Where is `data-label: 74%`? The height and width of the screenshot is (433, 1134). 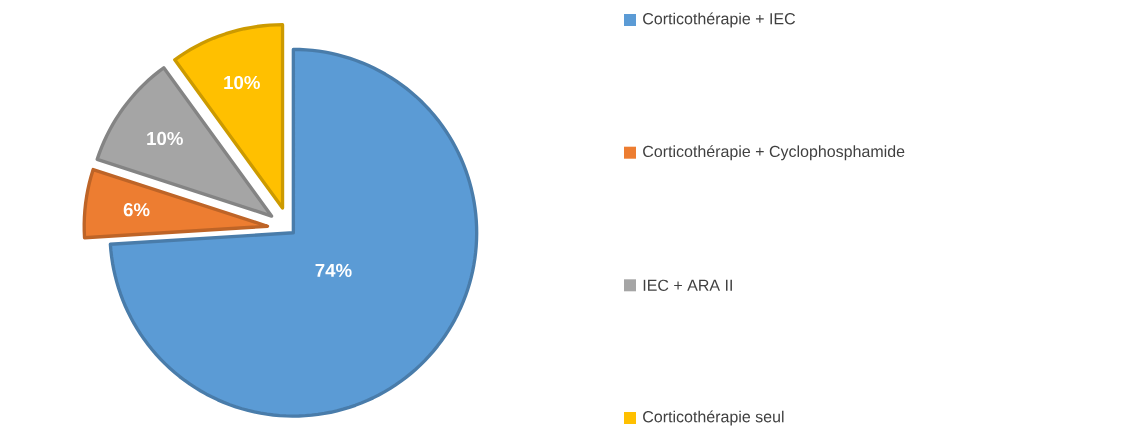 data-label: 74% is located at coordinates (333, 270).